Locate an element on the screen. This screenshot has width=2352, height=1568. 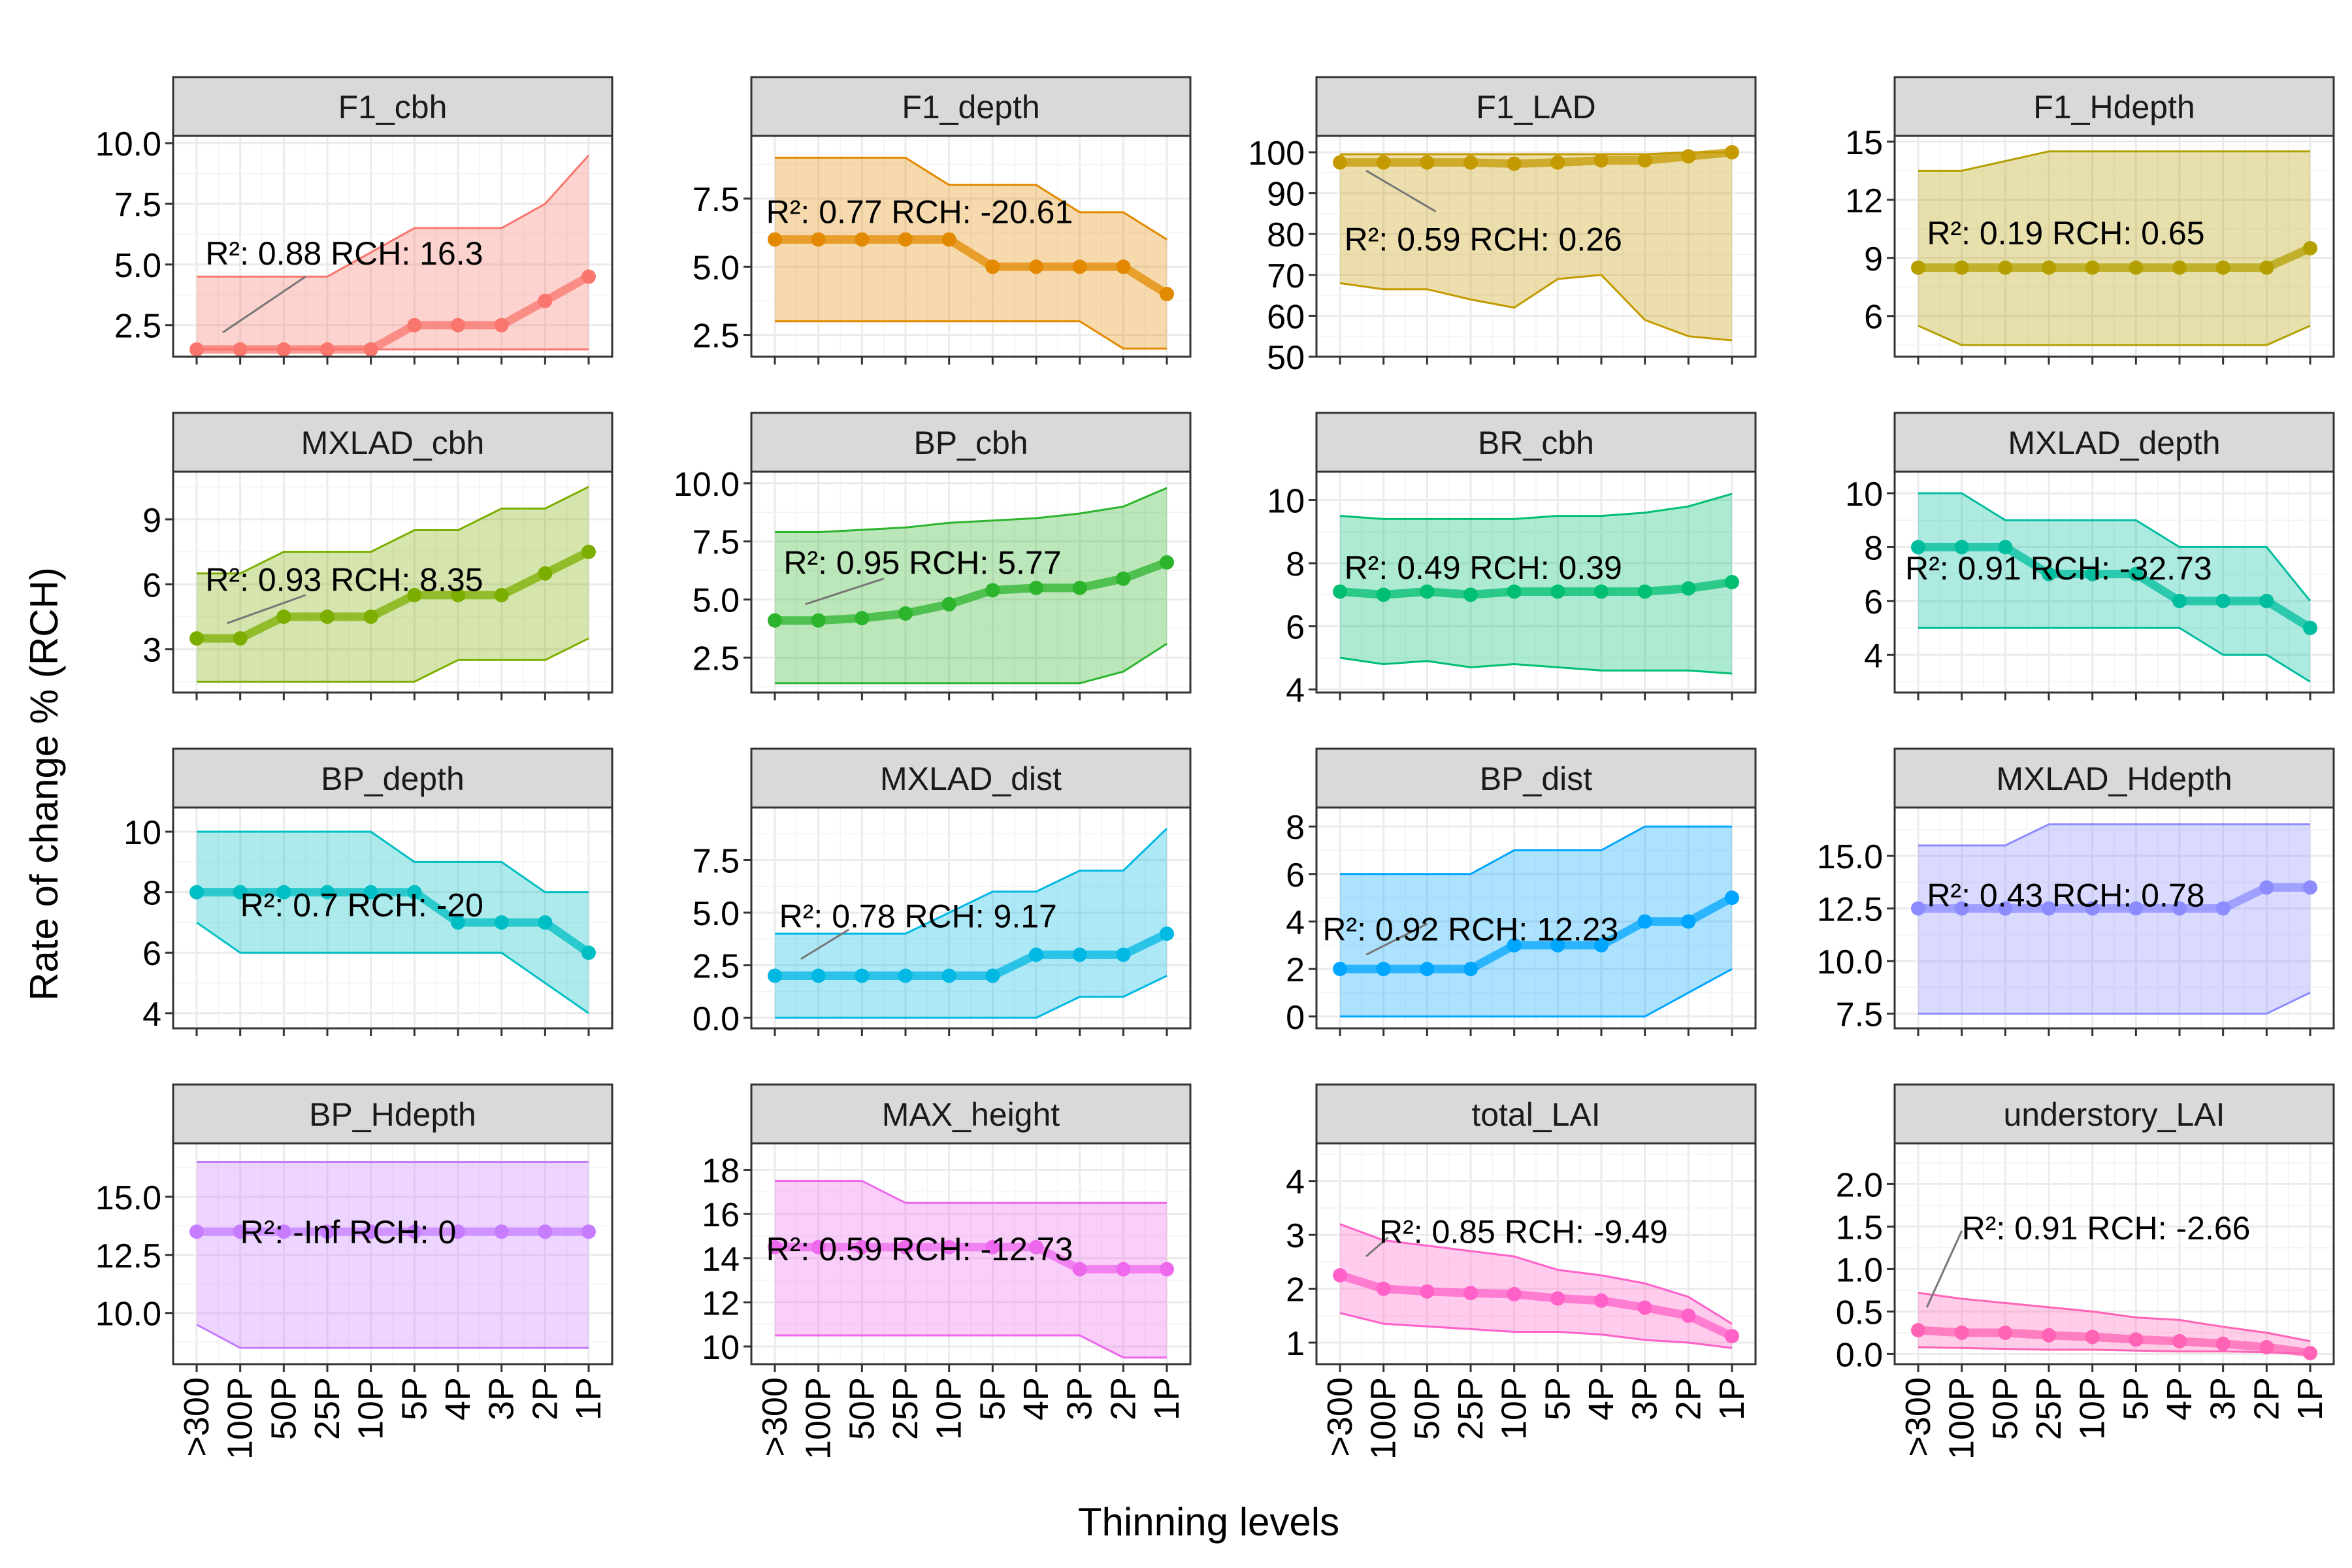
annotation-label: R²: 0.92 RCH: 12.23 is located at coordinates (1470, 929).